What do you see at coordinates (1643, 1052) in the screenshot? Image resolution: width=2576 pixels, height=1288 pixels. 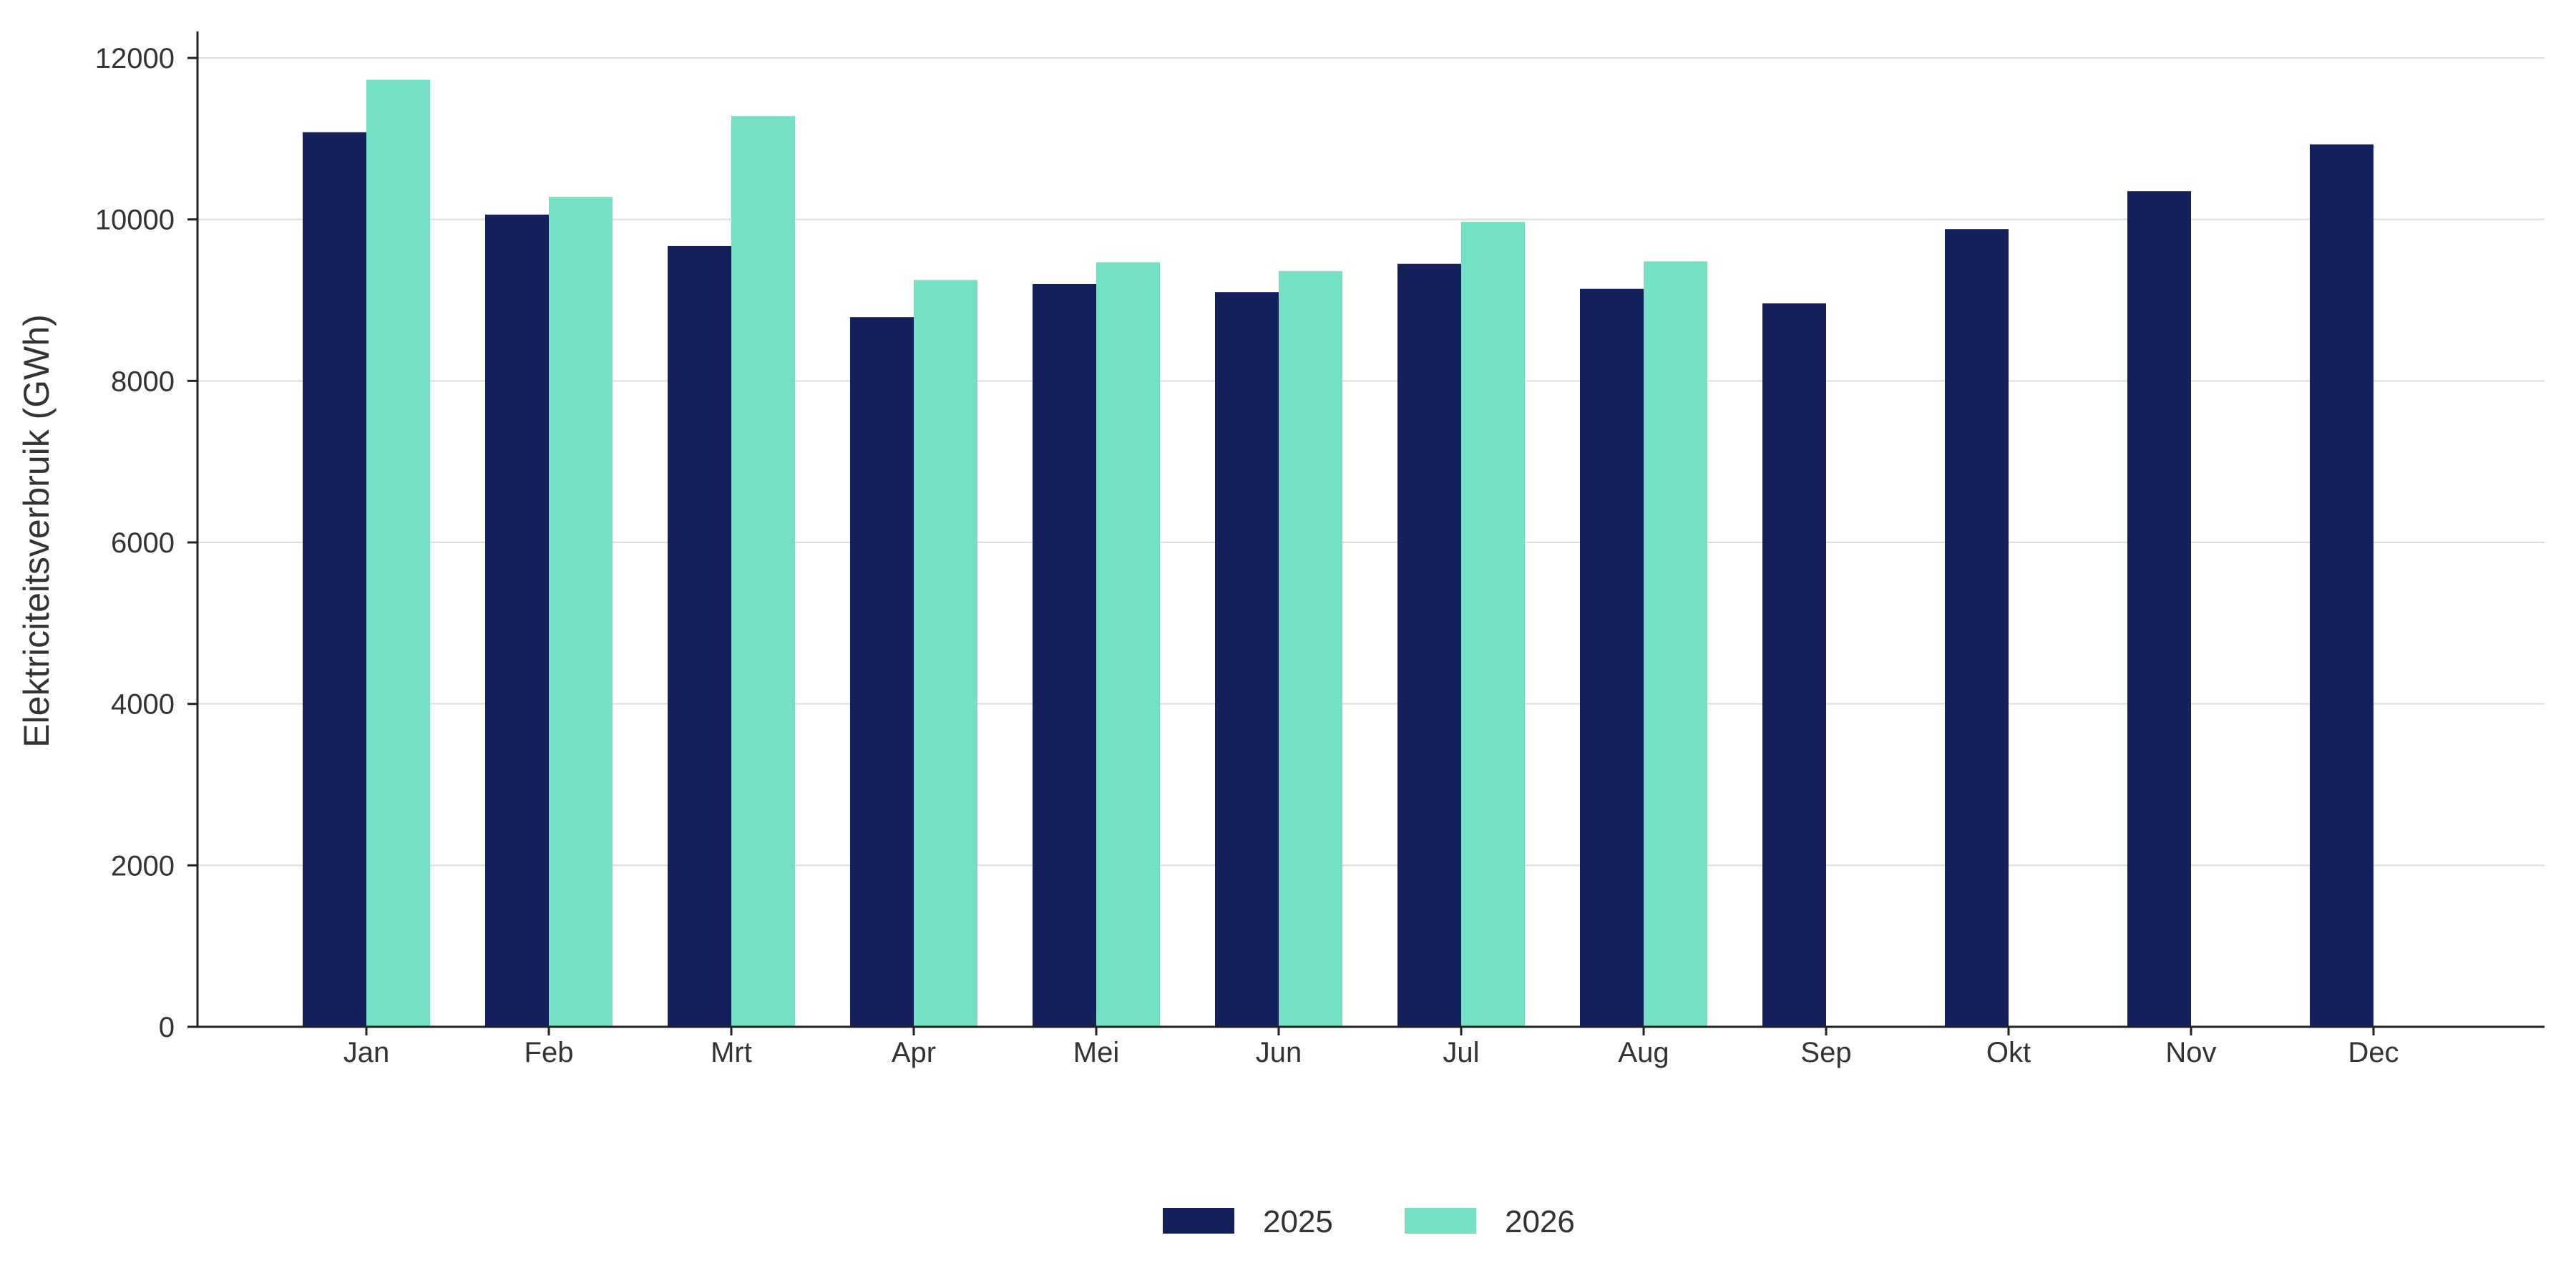 I see `x-tick-label: Aug` at bounding box center [1643, 1052].